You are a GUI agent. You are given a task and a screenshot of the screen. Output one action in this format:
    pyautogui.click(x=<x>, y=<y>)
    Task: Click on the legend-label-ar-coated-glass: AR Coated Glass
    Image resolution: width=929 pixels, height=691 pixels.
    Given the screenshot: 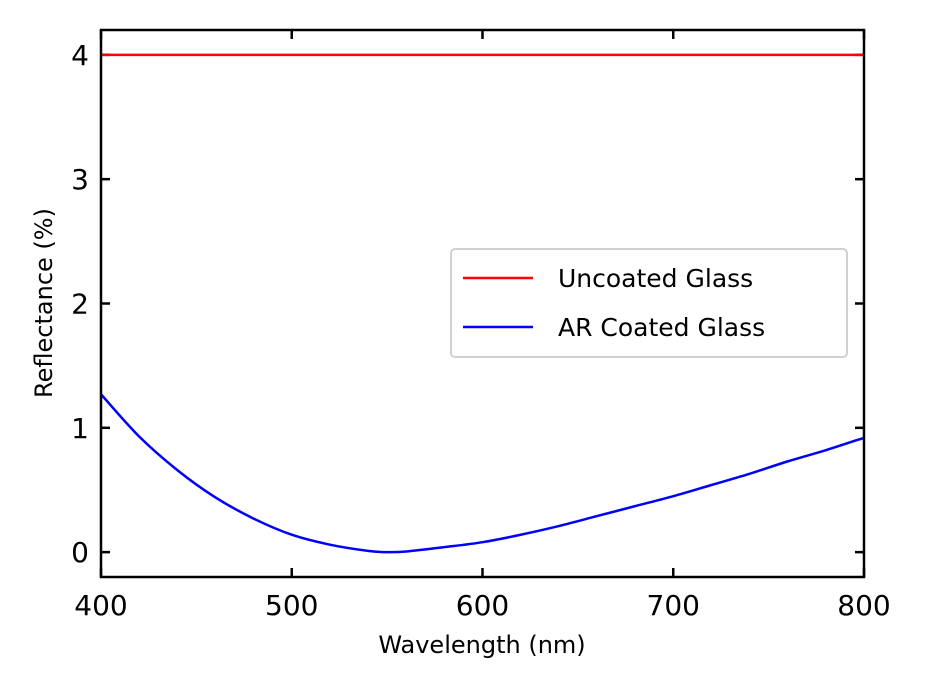 What is the action you would take?
    pyautogui.click(x=661, y=327)
    